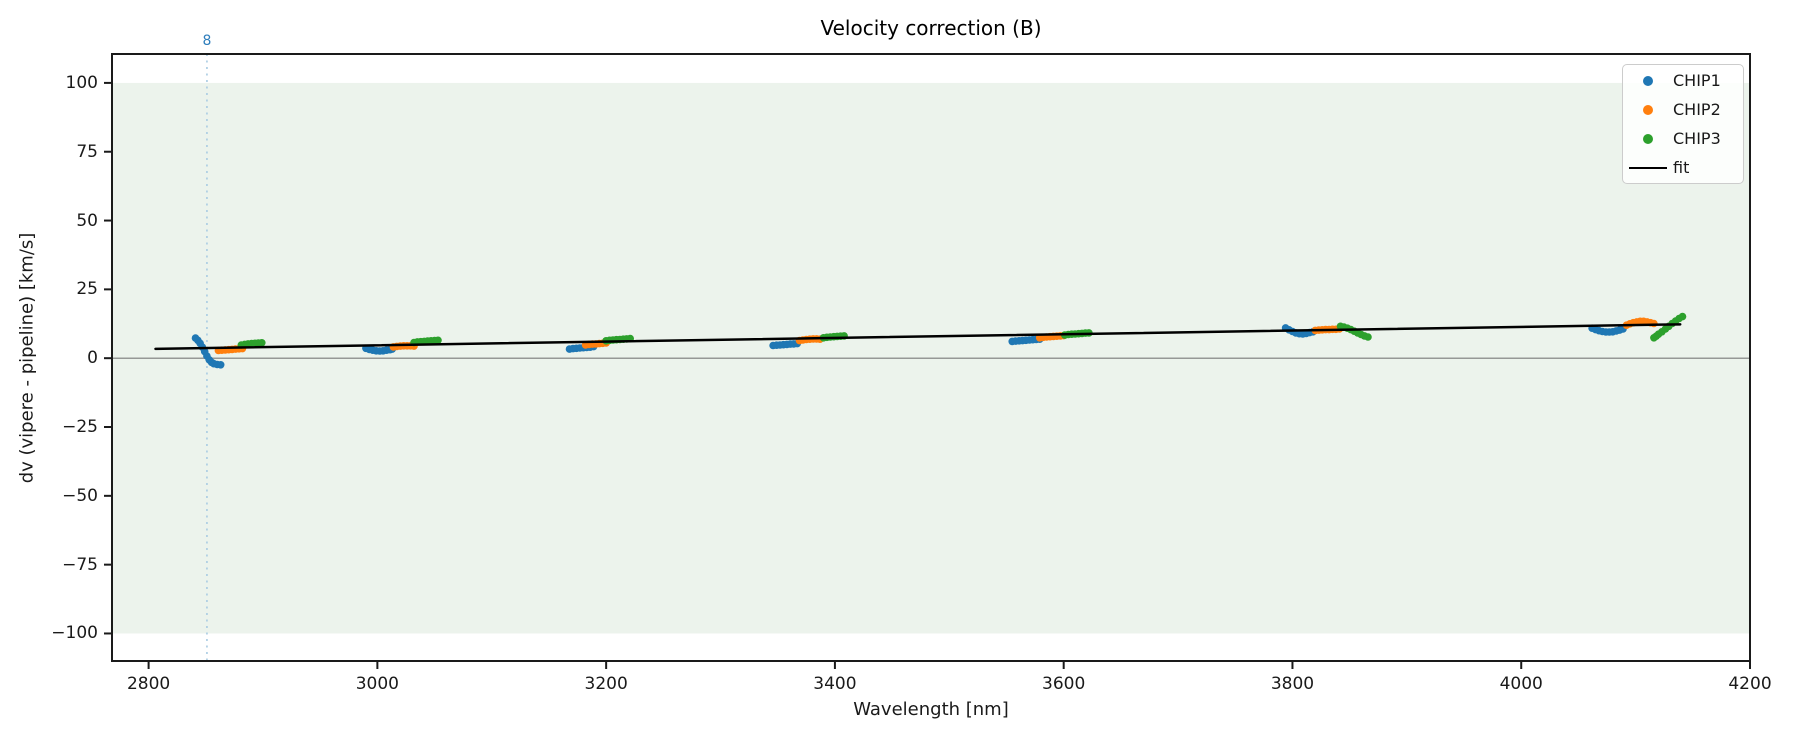 This screenshot has height=750, width=1800. What do you see at coordinates (1697, 109) in the screenshot?
I see `legend-label-chip2: CHIP2` at bounding box center [1697, 109].